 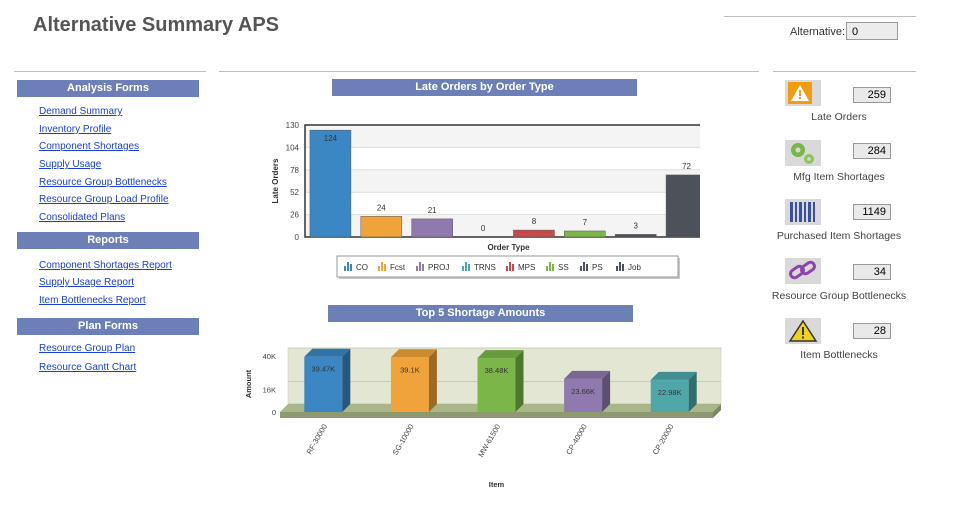 What do you see at coordinates (872, 95) in the screenshot?
I see `late-orders-value: 259` at bounding box center [872, 95].